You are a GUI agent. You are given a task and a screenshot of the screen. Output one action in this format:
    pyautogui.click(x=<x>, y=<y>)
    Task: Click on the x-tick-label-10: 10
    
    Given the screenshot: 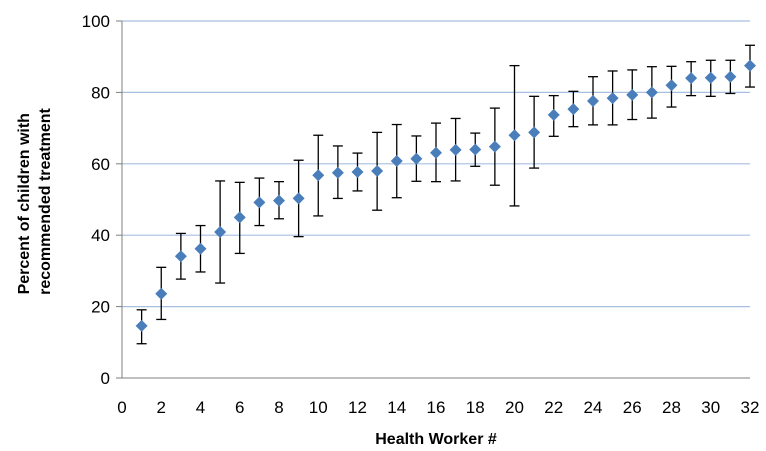 What is the action you would take?
    pyautogui.click(x=318, y=407)
    